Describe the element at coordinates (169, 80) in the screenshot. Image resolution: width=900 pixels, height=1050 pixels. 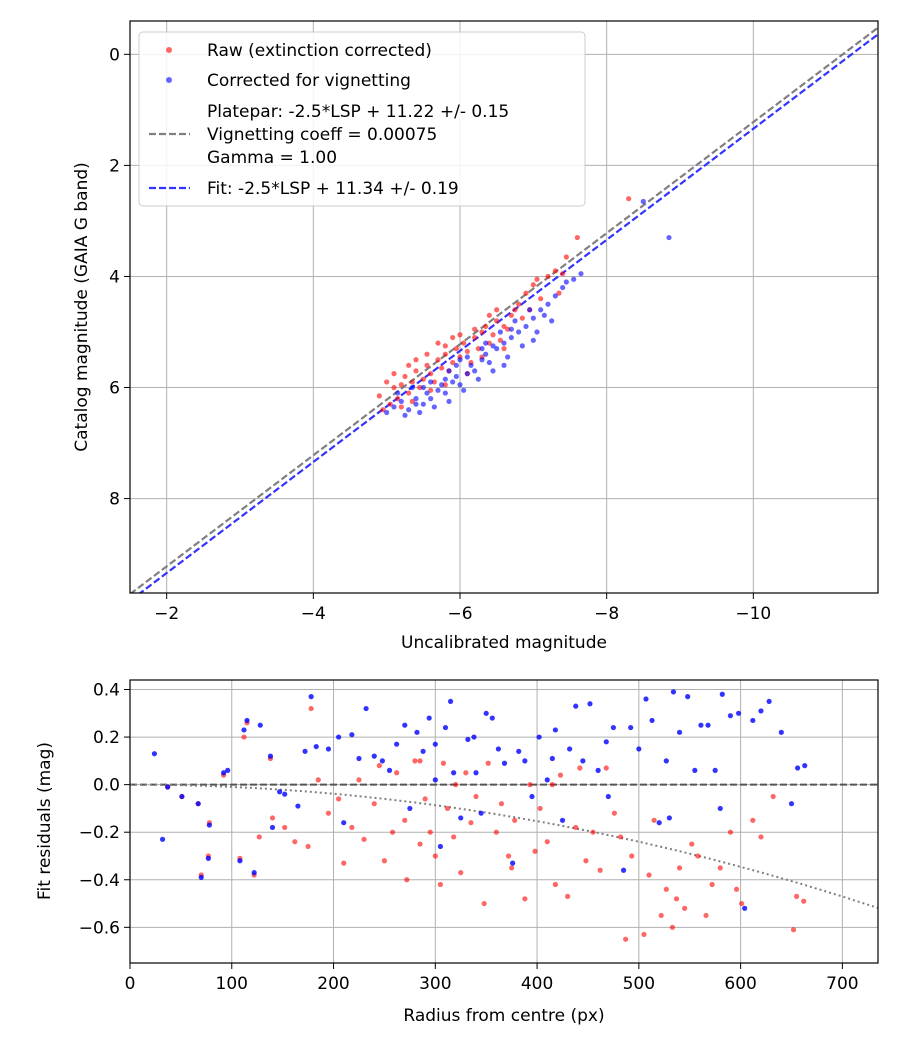
I see `legend-corrected-marker` at that location.